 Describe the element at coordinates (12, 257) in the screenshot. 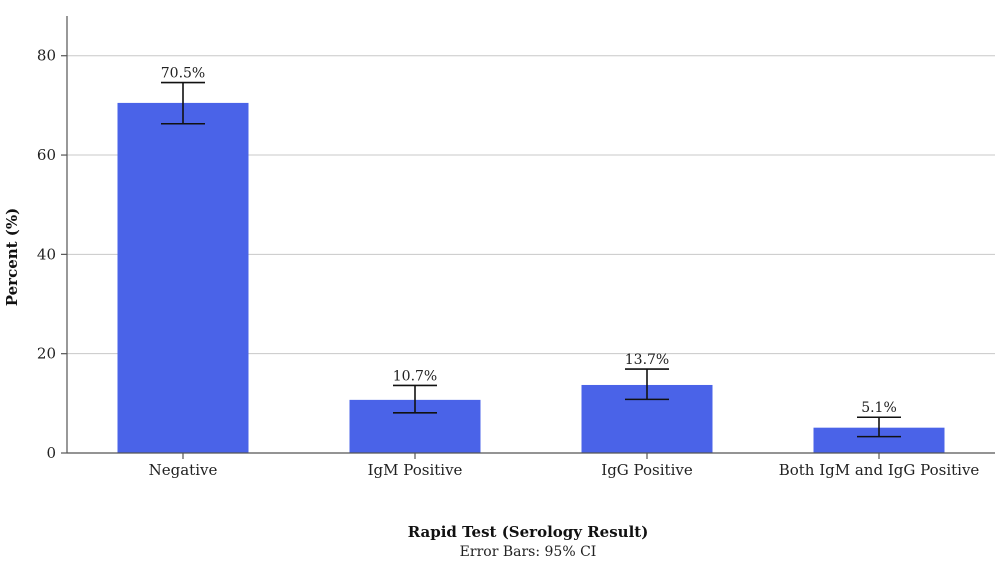

I see `y-axis-title: Percent (%)` at that location.